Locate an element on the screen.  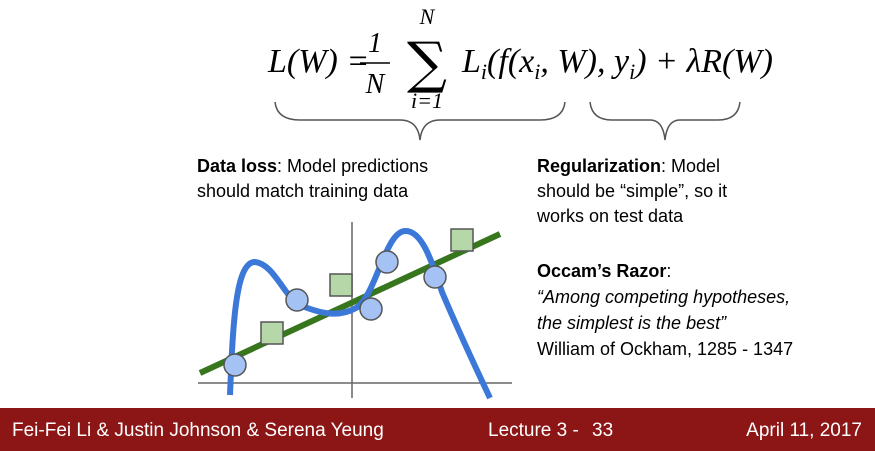
footer-bar is located at coordinates (437, 429).